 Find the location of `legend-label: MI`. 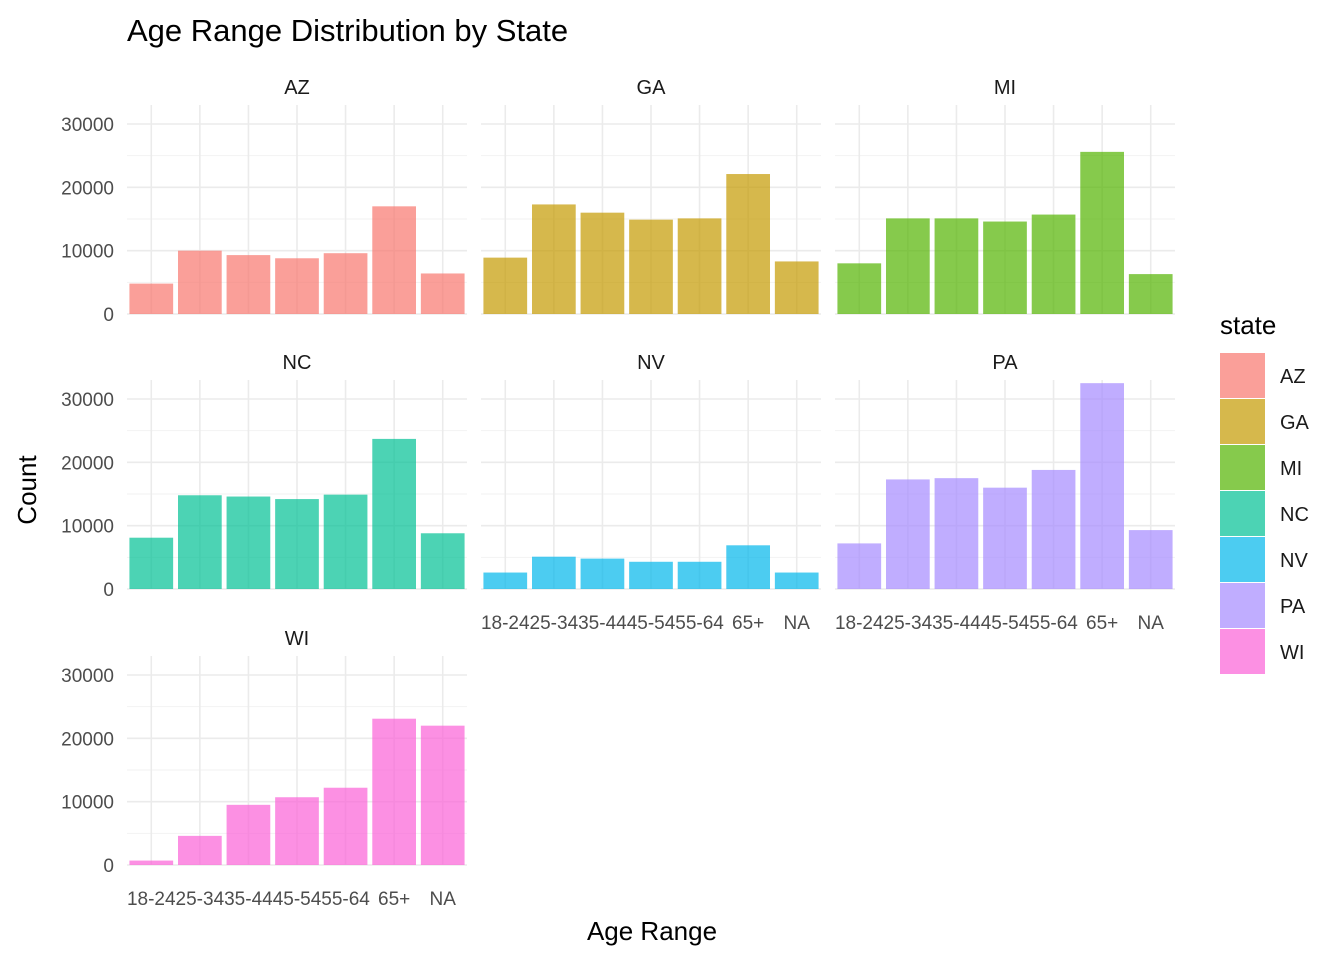

legend-label: MI is located at coordinates (1291, 469).